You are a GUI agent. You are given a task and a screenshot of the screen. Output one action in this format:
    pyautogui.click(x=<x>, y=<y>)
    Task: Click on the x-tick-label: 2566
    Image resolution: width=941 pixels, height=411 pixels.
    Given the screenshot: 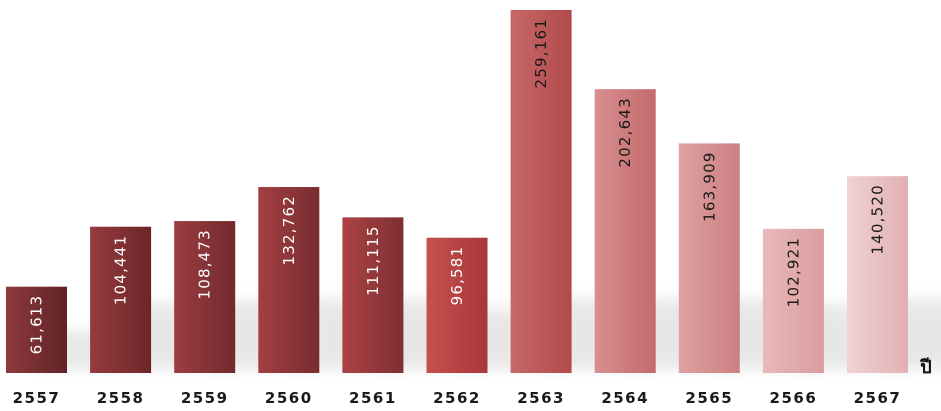 What is the action you would take?
    pyautogui.click(x=794, y=398)
    